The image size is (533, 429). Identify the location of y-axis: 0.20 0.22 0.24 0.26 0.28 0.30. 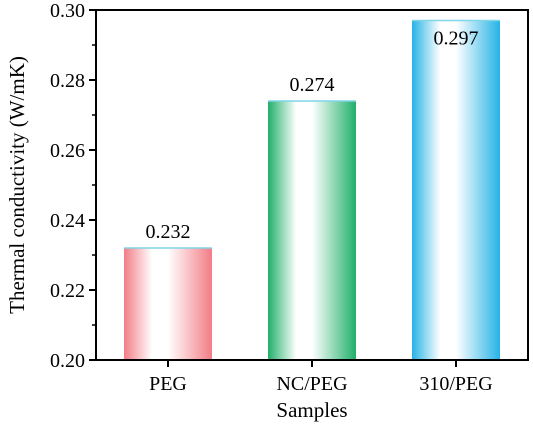
(73, 186).